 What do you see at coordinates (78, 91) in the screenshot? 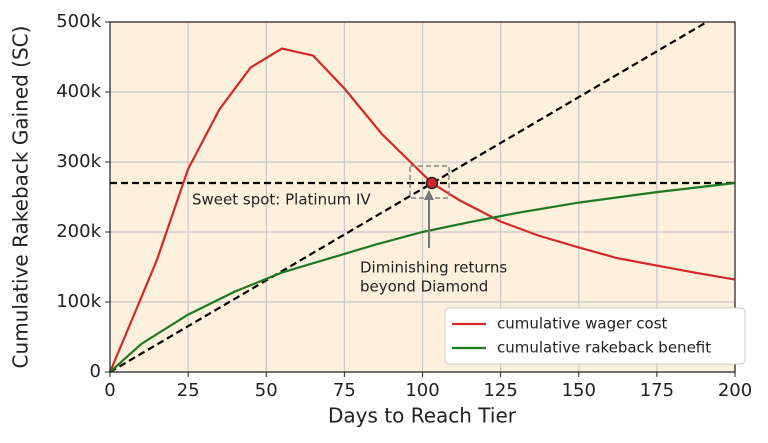
I see `y-tick-label: 400k` at bounding box center [78, 91].